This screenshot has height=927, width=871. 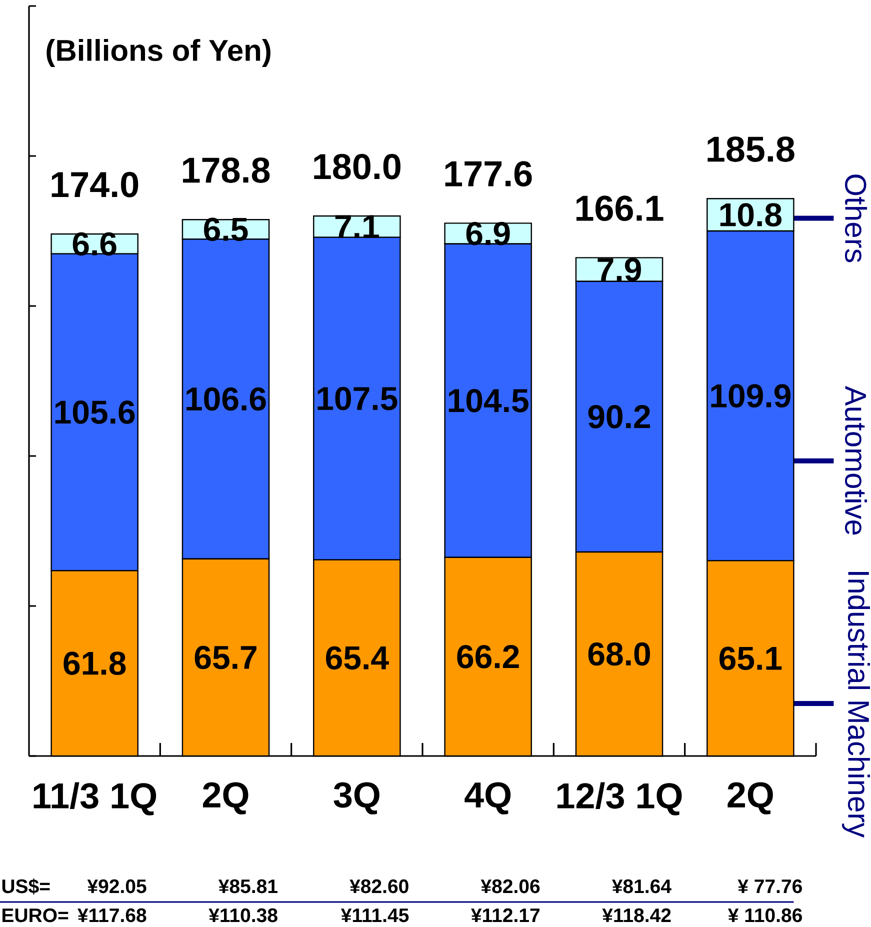 I want to click on data-label: 68.0, so click(x=619, y=654).